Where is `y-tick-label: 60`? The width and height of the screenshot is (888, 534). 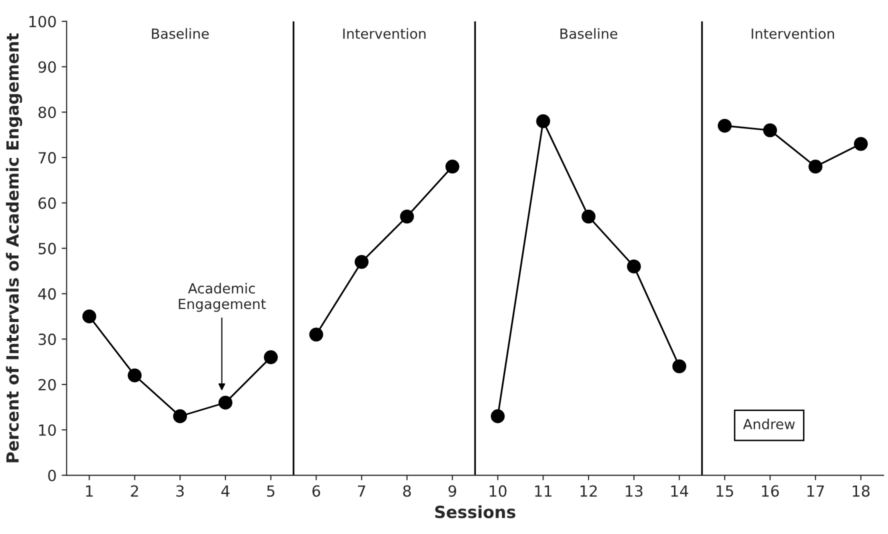
y-tick-label: 60 is located at coordinates (47, 203).